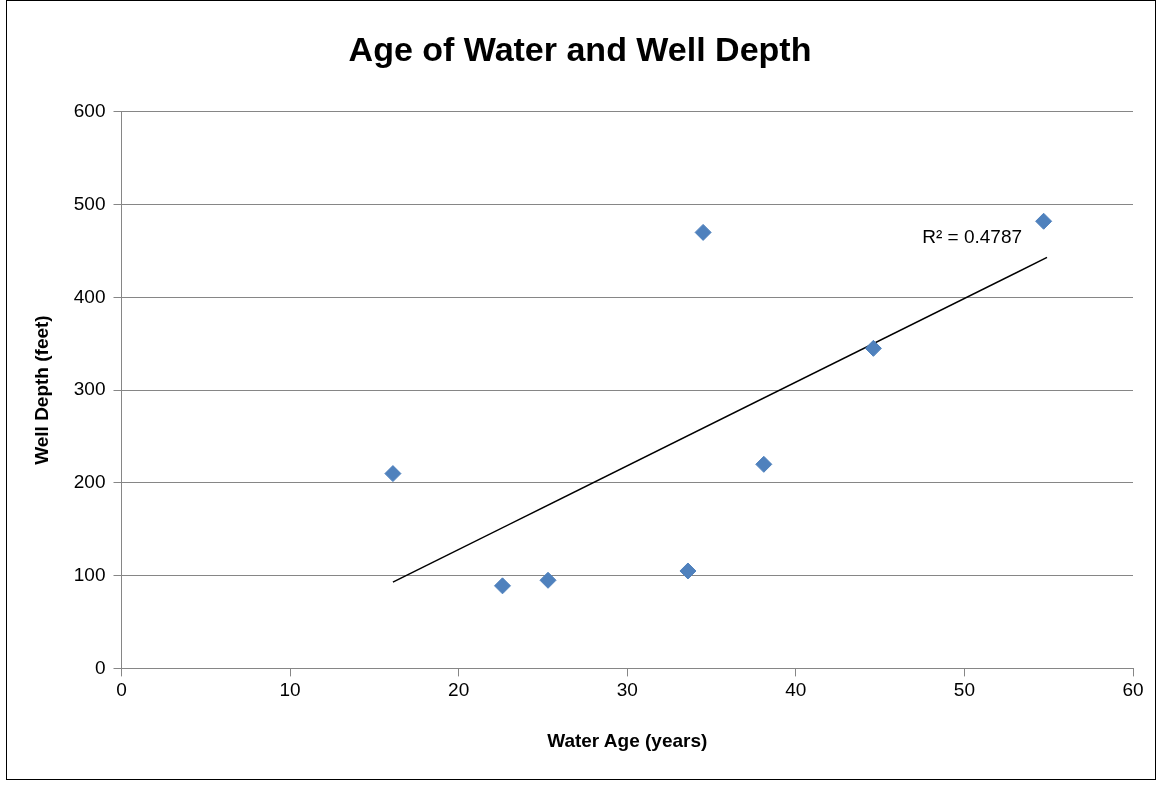  I want to click on y-tick-label: 0, so click(100, 667).